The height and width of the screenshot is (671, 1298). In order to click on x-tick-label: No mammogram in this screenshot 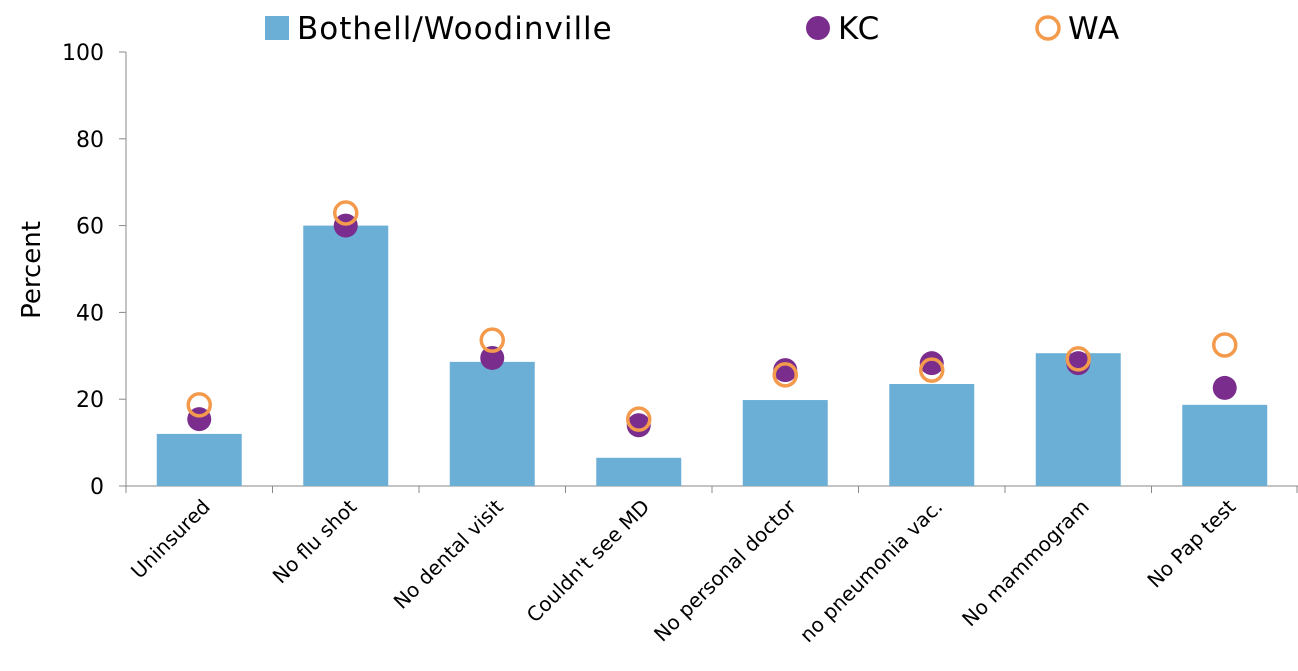, I will do `click(1025, 563)`.